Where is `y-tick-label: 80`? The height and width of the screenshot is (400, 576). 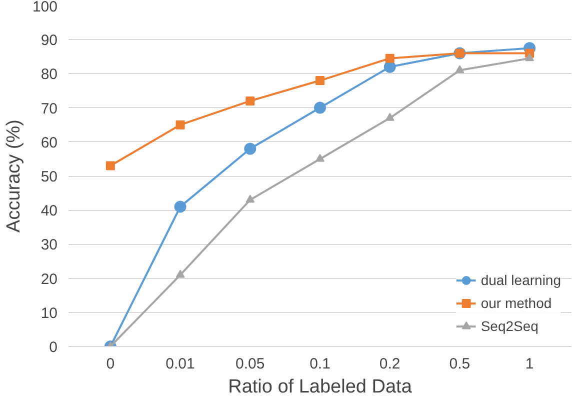 y-tick-label: 80 is located at coordinates (49, 75).